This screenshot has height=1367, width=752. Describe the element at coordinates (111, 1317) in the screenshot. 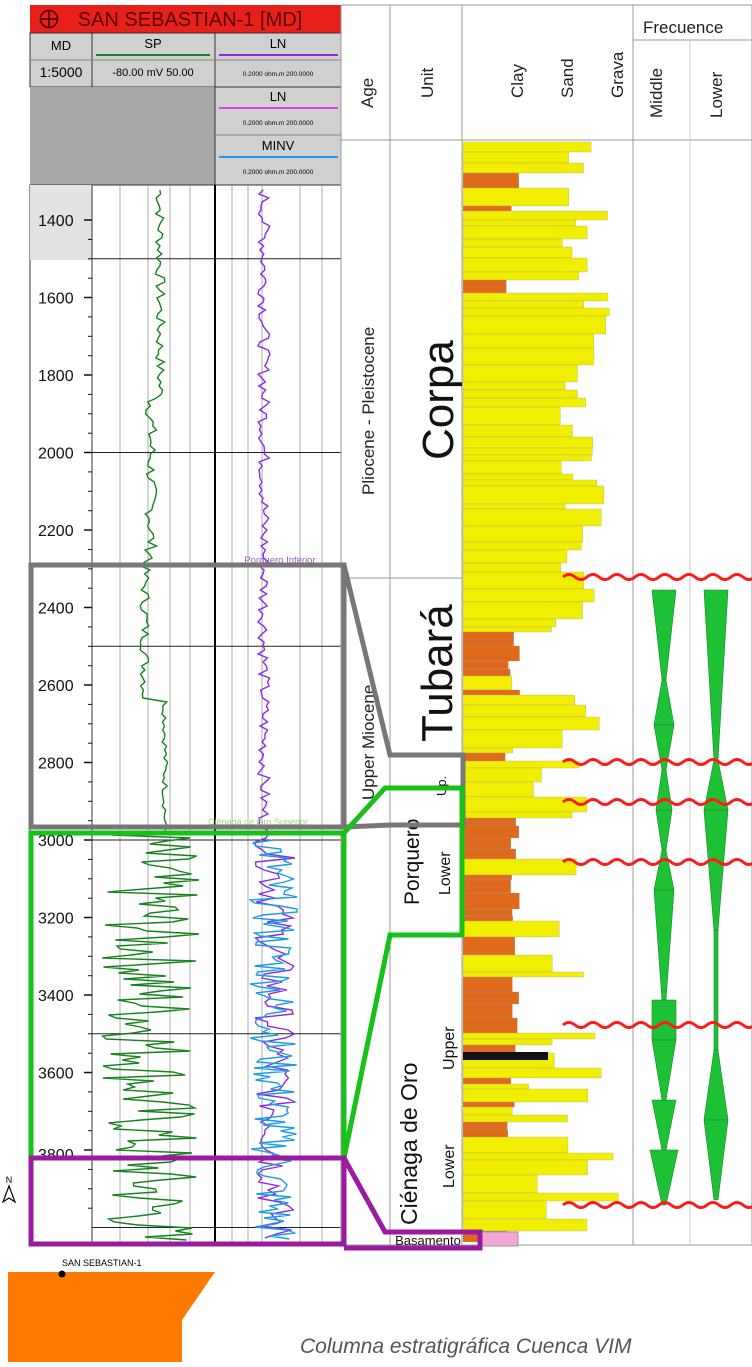

I see `basin-outline` at that location.